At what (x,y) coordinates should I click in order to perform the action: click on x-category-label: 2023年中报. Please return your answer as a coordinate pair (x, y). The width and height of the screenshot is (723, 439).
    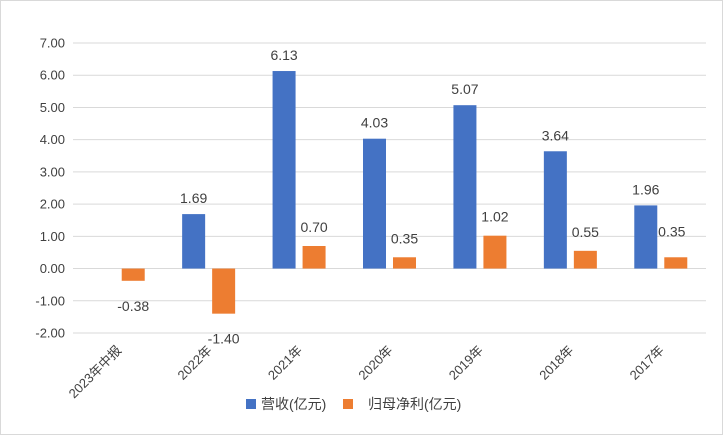
    Looking at the image, I should click on (95, 372).